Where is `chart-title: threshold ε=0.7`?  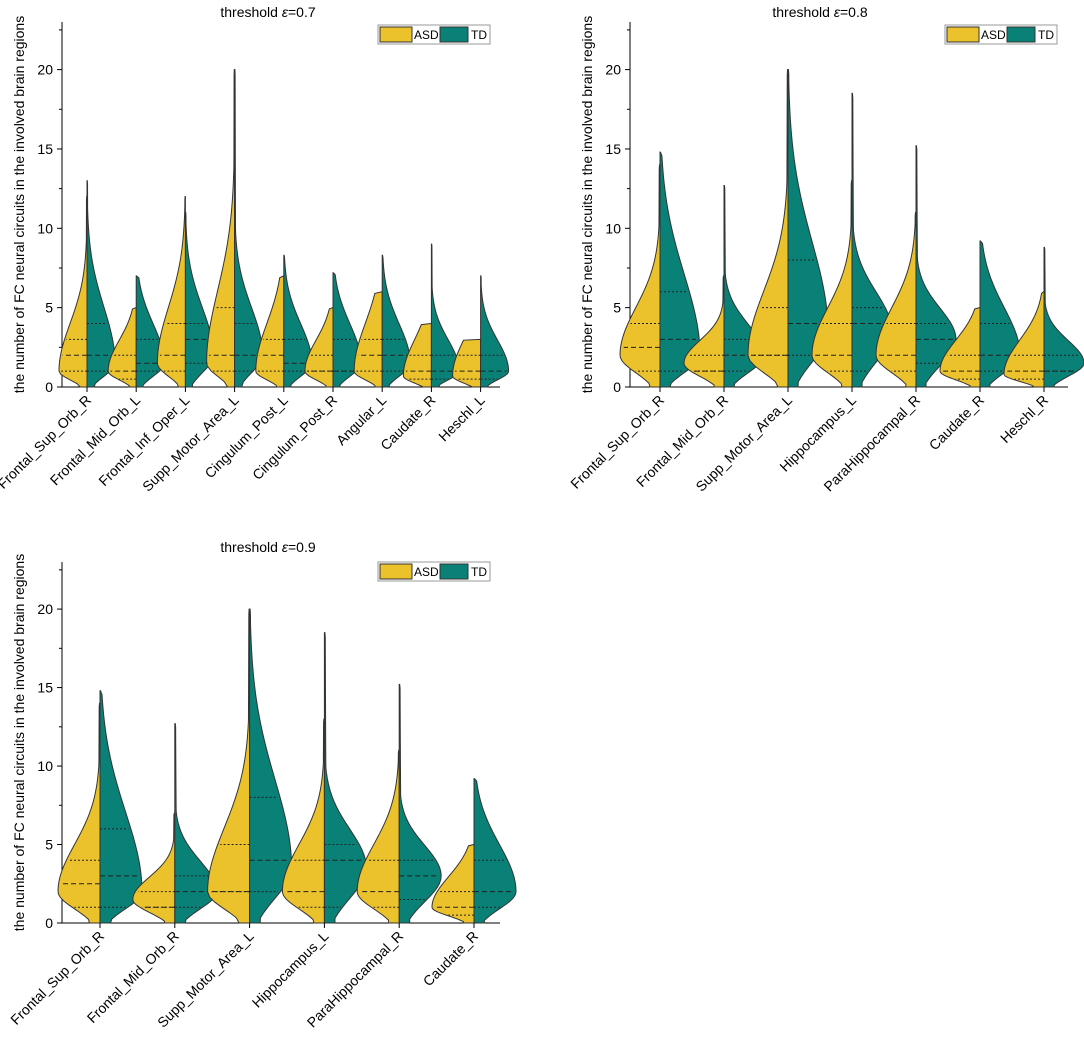 chart-title: threshold ε=0.7 is located at coordinates (267, 12).